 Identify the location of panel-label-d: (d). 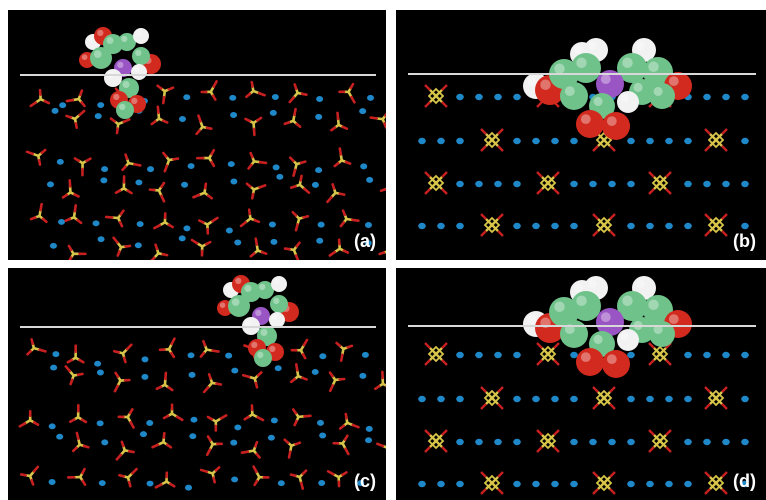
(744, 481).